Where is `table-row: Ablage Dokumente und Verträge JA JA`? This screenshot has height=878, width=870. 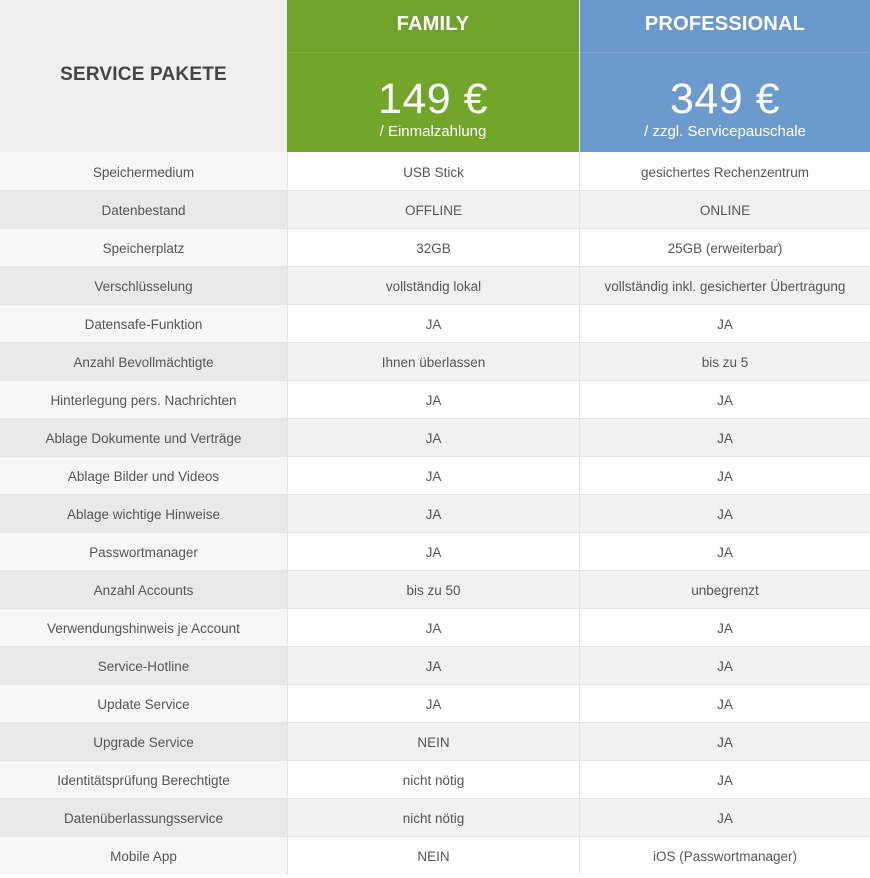
table-row: Ablage Dokumente und Verträge JA JA is located at coordinates (435, 437).